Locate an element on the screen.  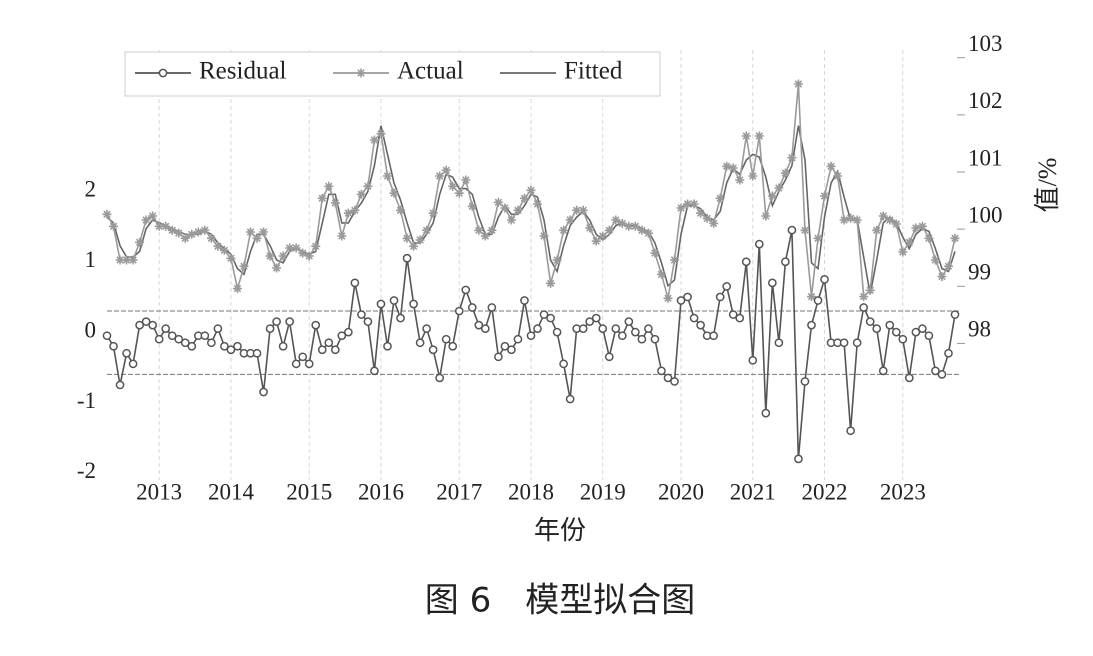
y2-tick-label: 98 is located at coordinates (979, 329).